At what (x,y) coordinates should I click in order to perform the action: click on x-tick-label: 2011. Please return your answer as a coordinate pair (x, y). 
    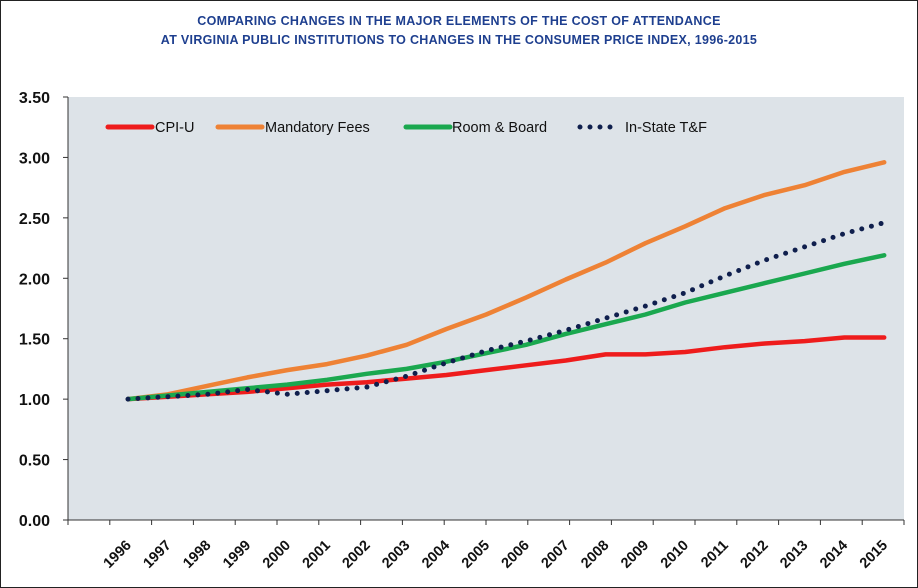
    Looking at the image, I should click on (715, 555).